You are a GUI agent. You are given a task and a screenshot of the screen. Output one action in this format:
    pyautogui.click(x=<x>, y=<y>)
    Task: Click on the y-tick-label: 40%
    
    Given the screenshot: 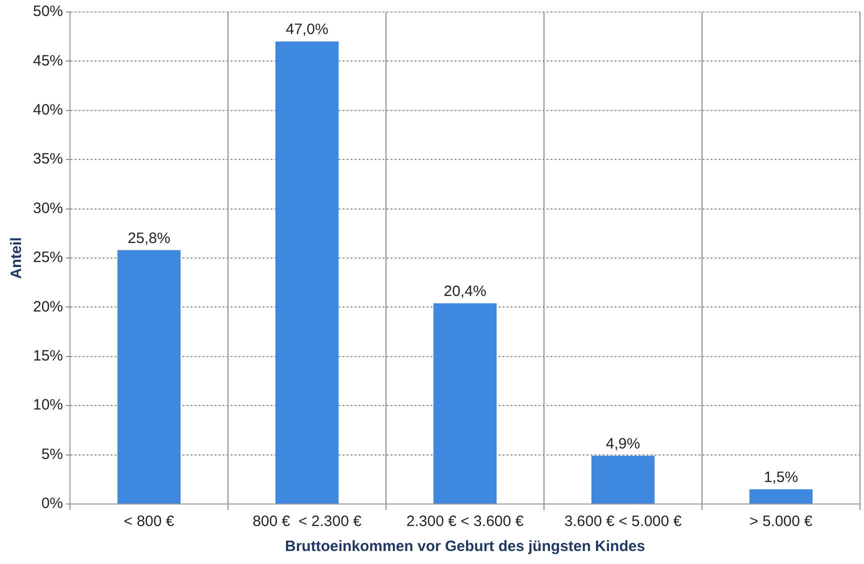 What is the action you would take?
    pyautogui.click(x=48, y=110)
    